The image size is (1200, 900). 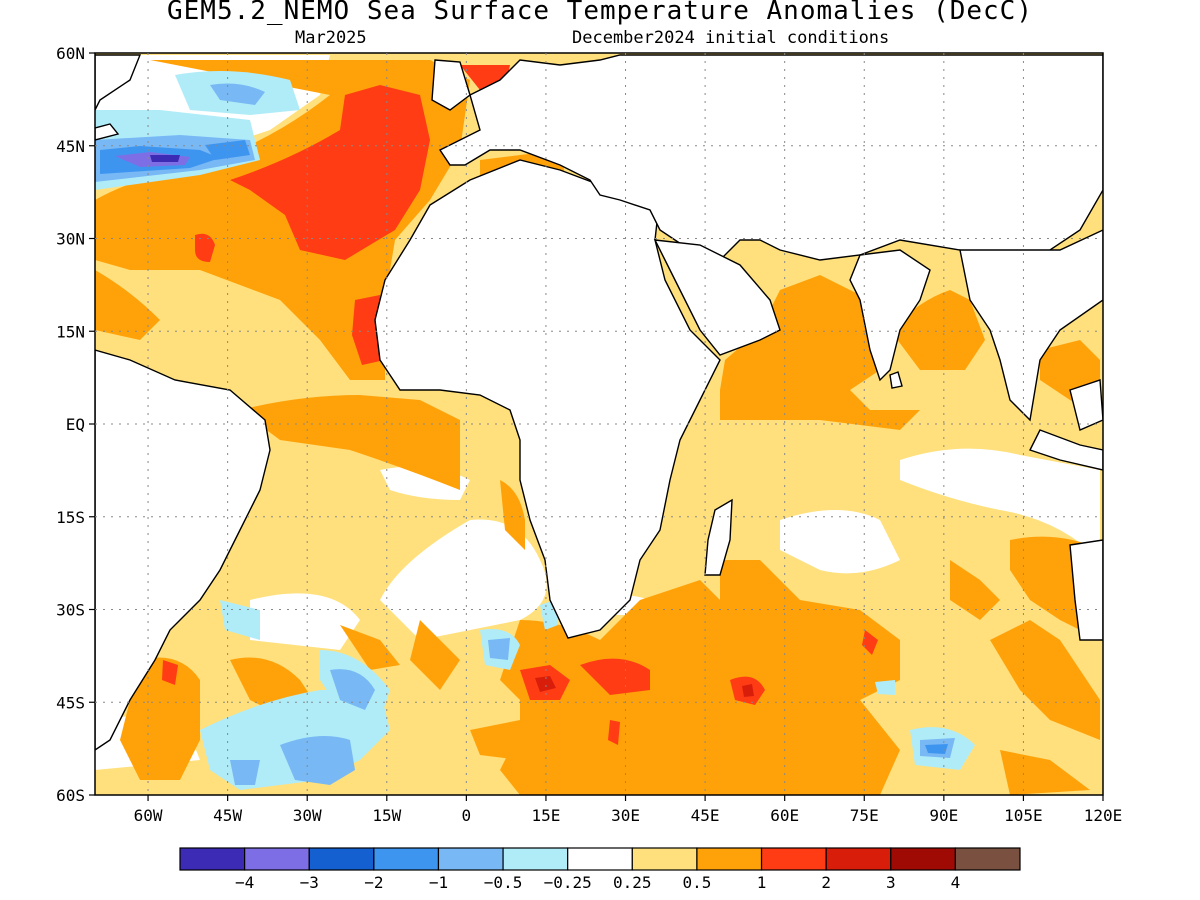 What do you see at coordinates (373, 882) in the screenshot?
I see `colorbar-label: −2` at bounding box center [373, 882].